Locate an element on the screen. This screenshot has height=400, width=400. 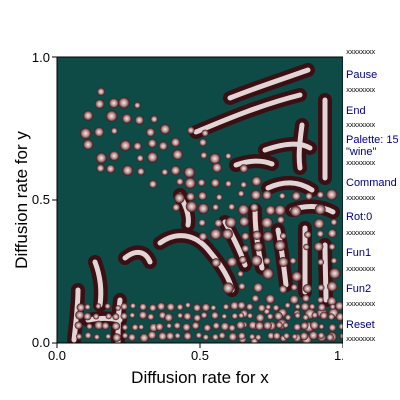
rot-button: Rot:0 is located at coordinates (359, 217).